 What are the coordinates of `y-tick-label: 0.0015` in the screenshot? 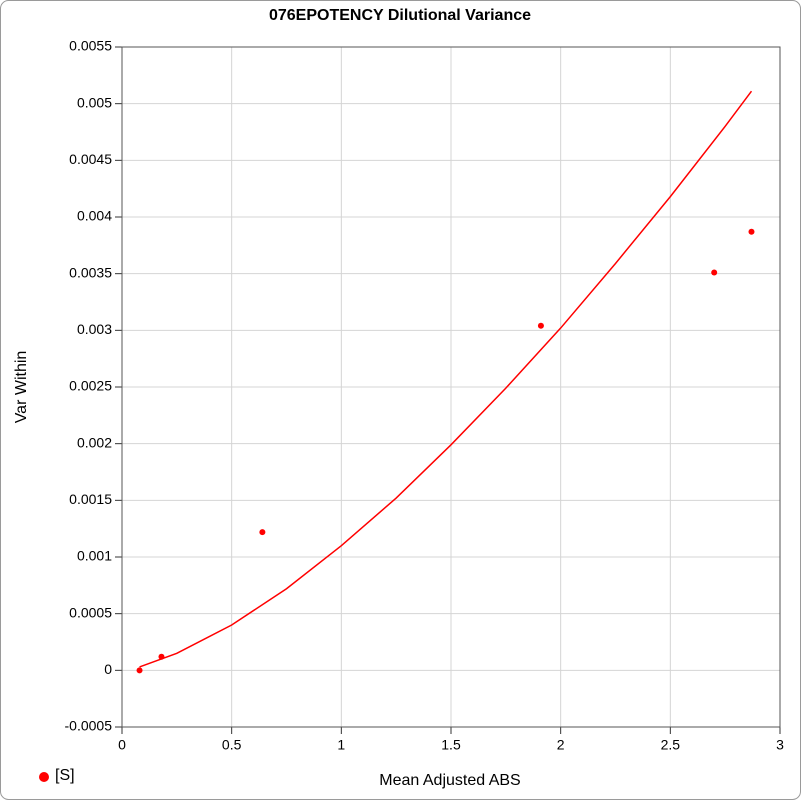 It's located at (90, 499).